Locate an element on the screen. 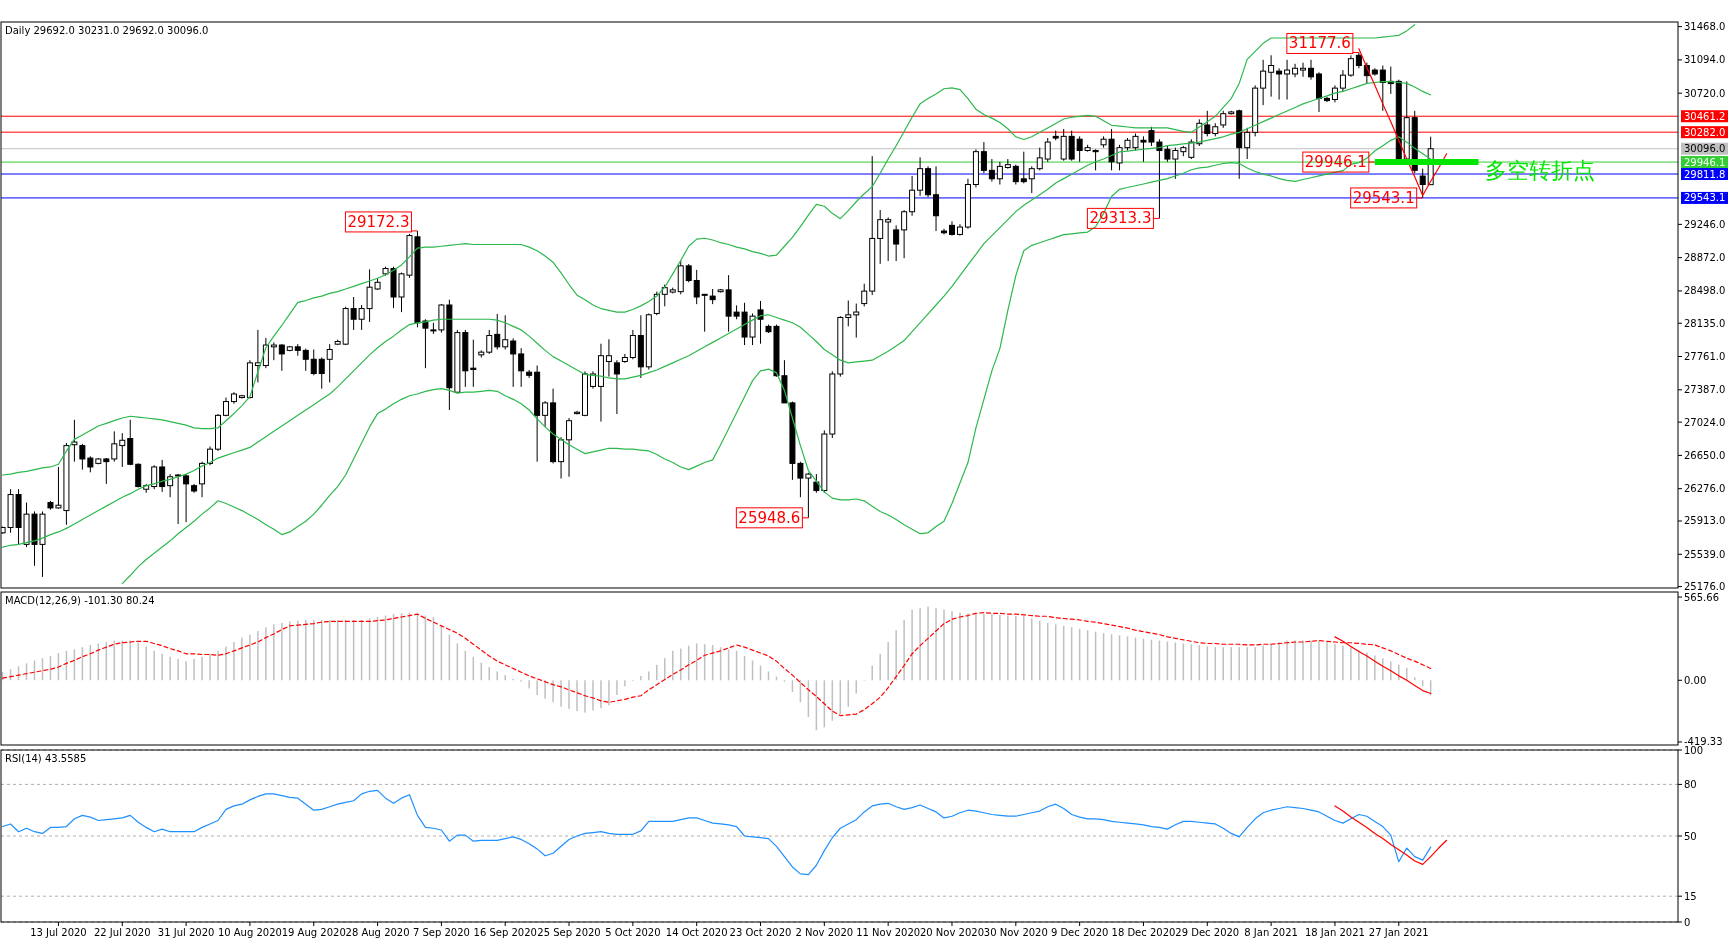  chart-title: Daily 29692.0 30231.0 29692.0 30096.0 is located at coordinates (107, 30).